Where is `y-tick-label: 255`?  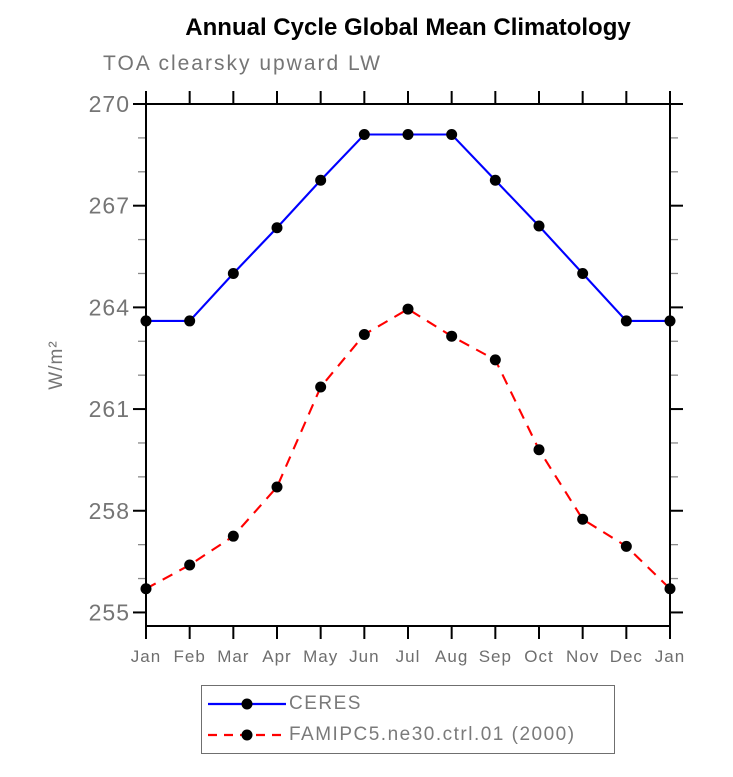
y-tick-label: 255 is located at coordinates (109, 612).